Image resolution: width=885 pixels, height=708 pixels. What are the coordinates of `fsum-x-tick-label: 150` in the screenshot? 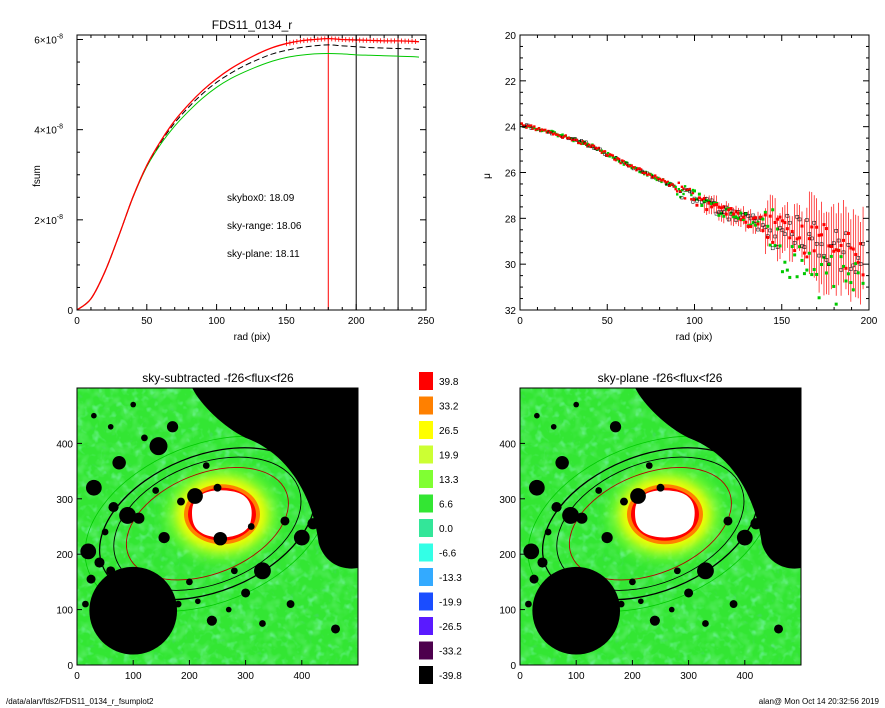 It's located at (286, 321).